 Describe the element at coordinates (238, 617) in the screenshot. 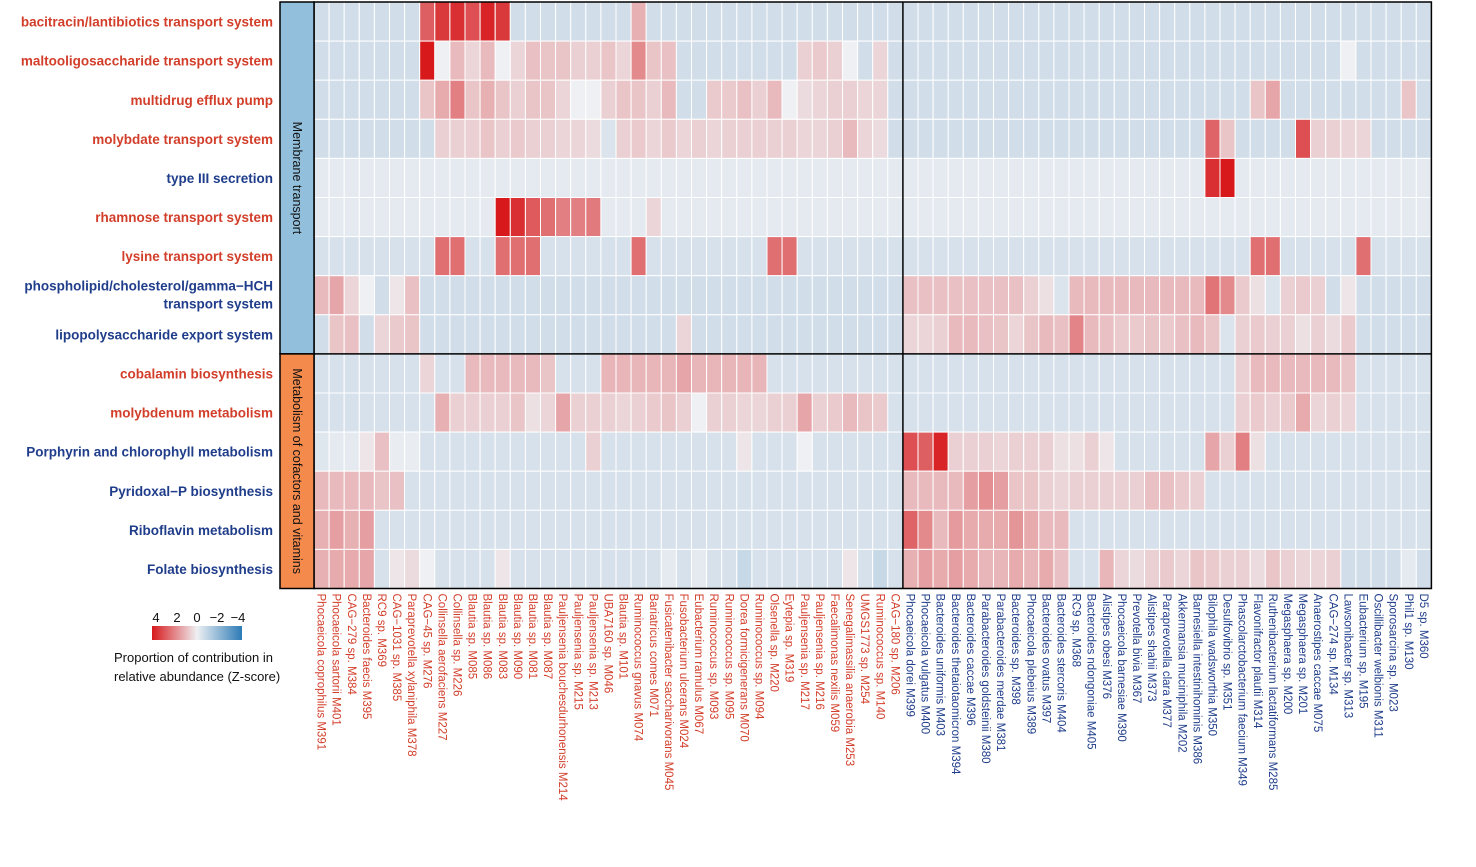

I see `legend-tick-neg4: −4` at that location.